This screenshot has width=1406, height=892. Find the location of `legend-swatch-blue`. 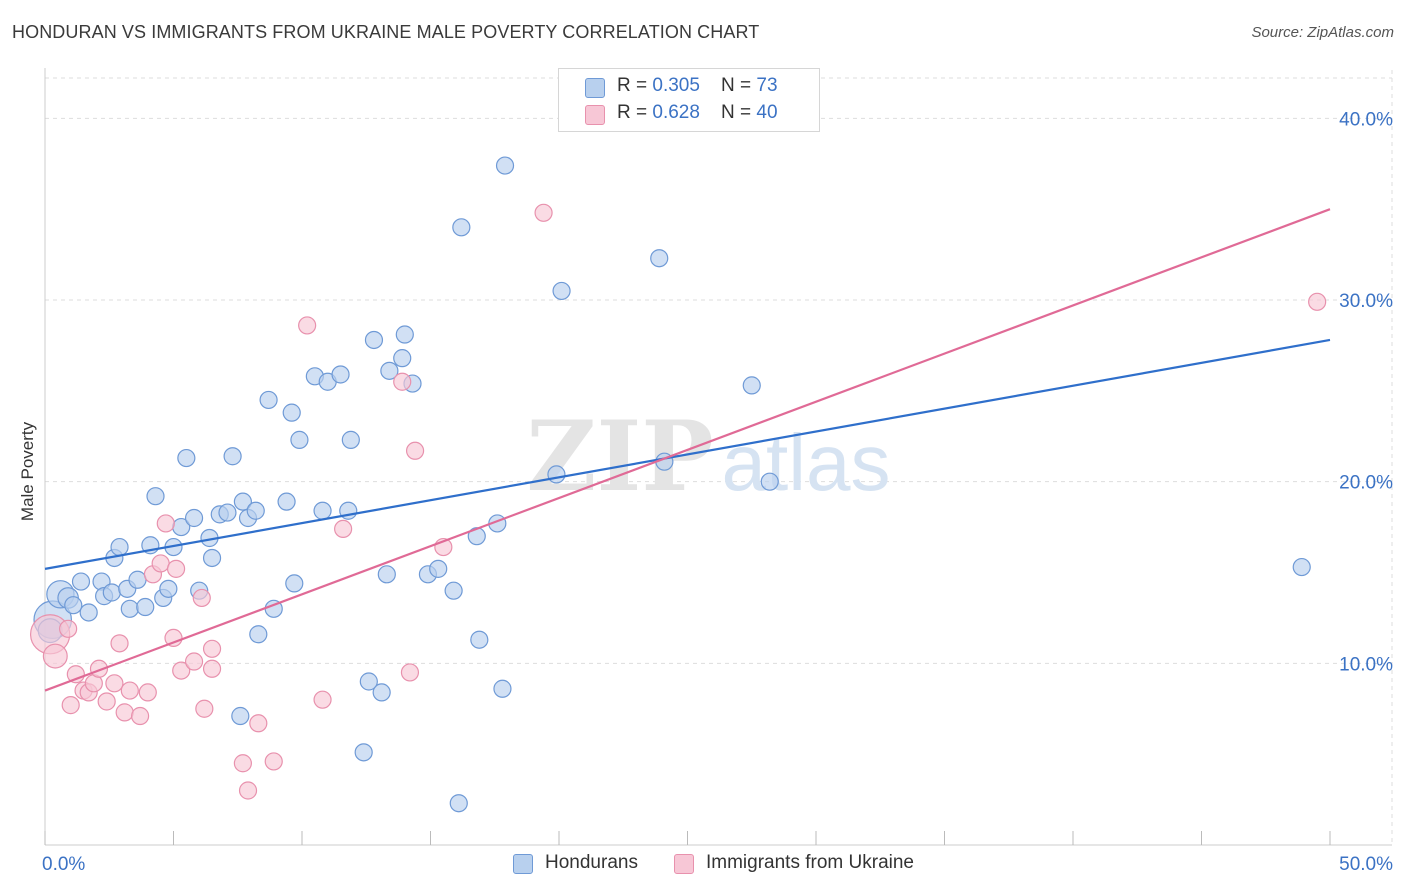

legend-swatch-blue is located at coordinates (595, 88).